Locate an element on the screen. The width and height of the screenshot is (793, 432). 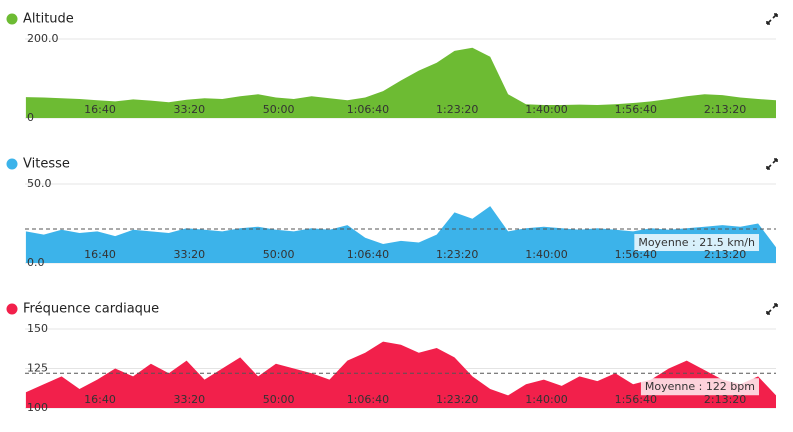
chart-title: Fréquence cardiaque is located at coordinates (91, 309).